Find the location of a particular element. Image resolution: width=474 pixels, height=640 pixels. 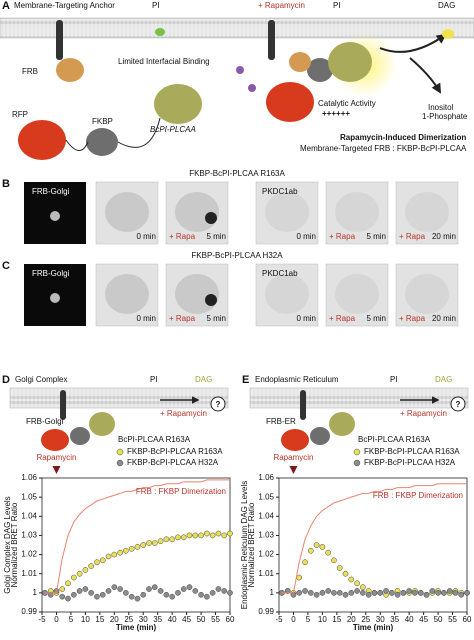

annotation: Rapamycin is located at coordinates (293, 457).